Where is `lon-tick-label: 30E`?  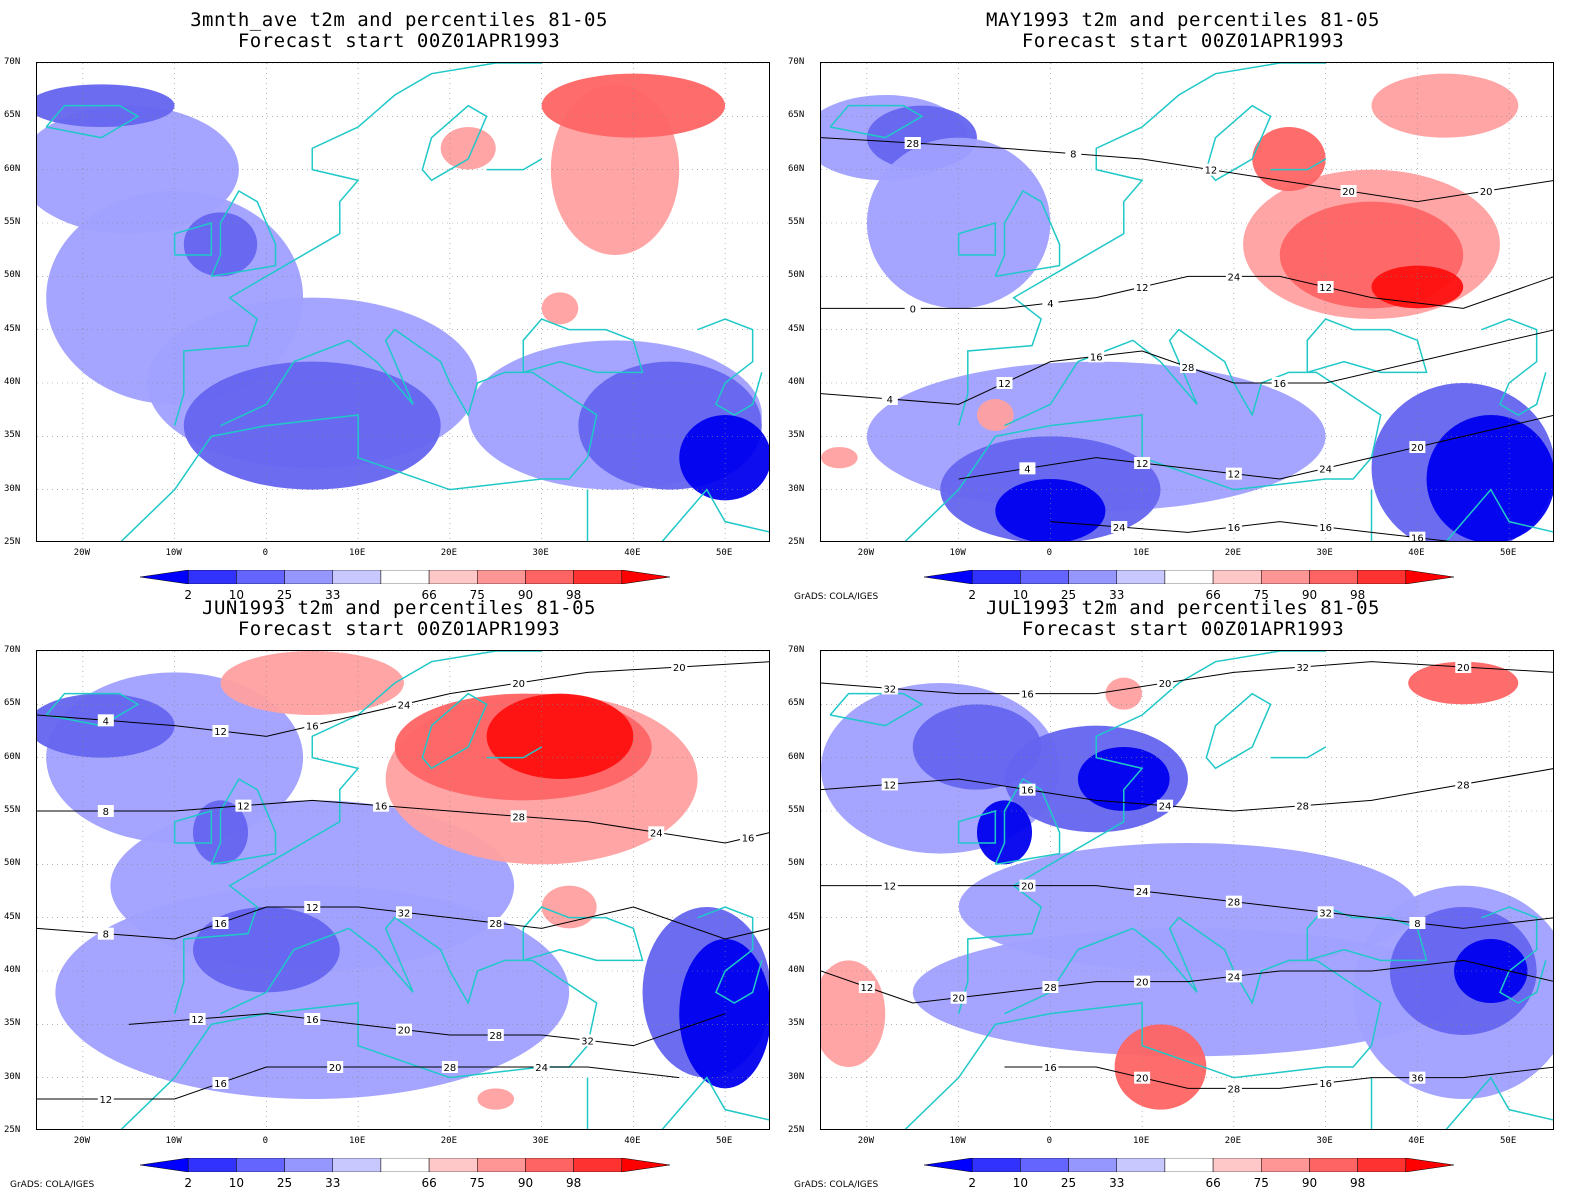
lon-tick-label: 30E is located at coordinates (540, 553).